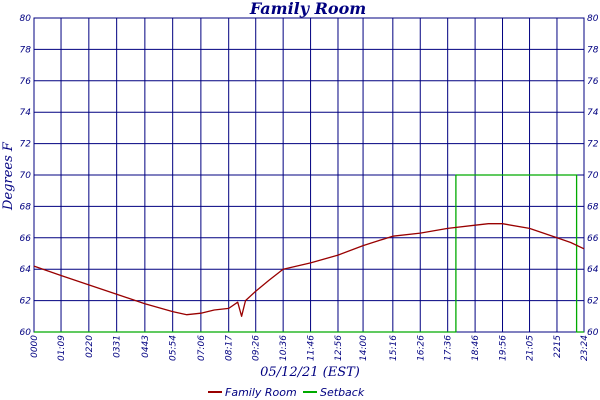 The width and height of the screenshot is (600, 400). What do you see at coordinates (35, 346) in the screenshot?
I see `x-tick-label-0: 0000` at bounding box center [35, 346].